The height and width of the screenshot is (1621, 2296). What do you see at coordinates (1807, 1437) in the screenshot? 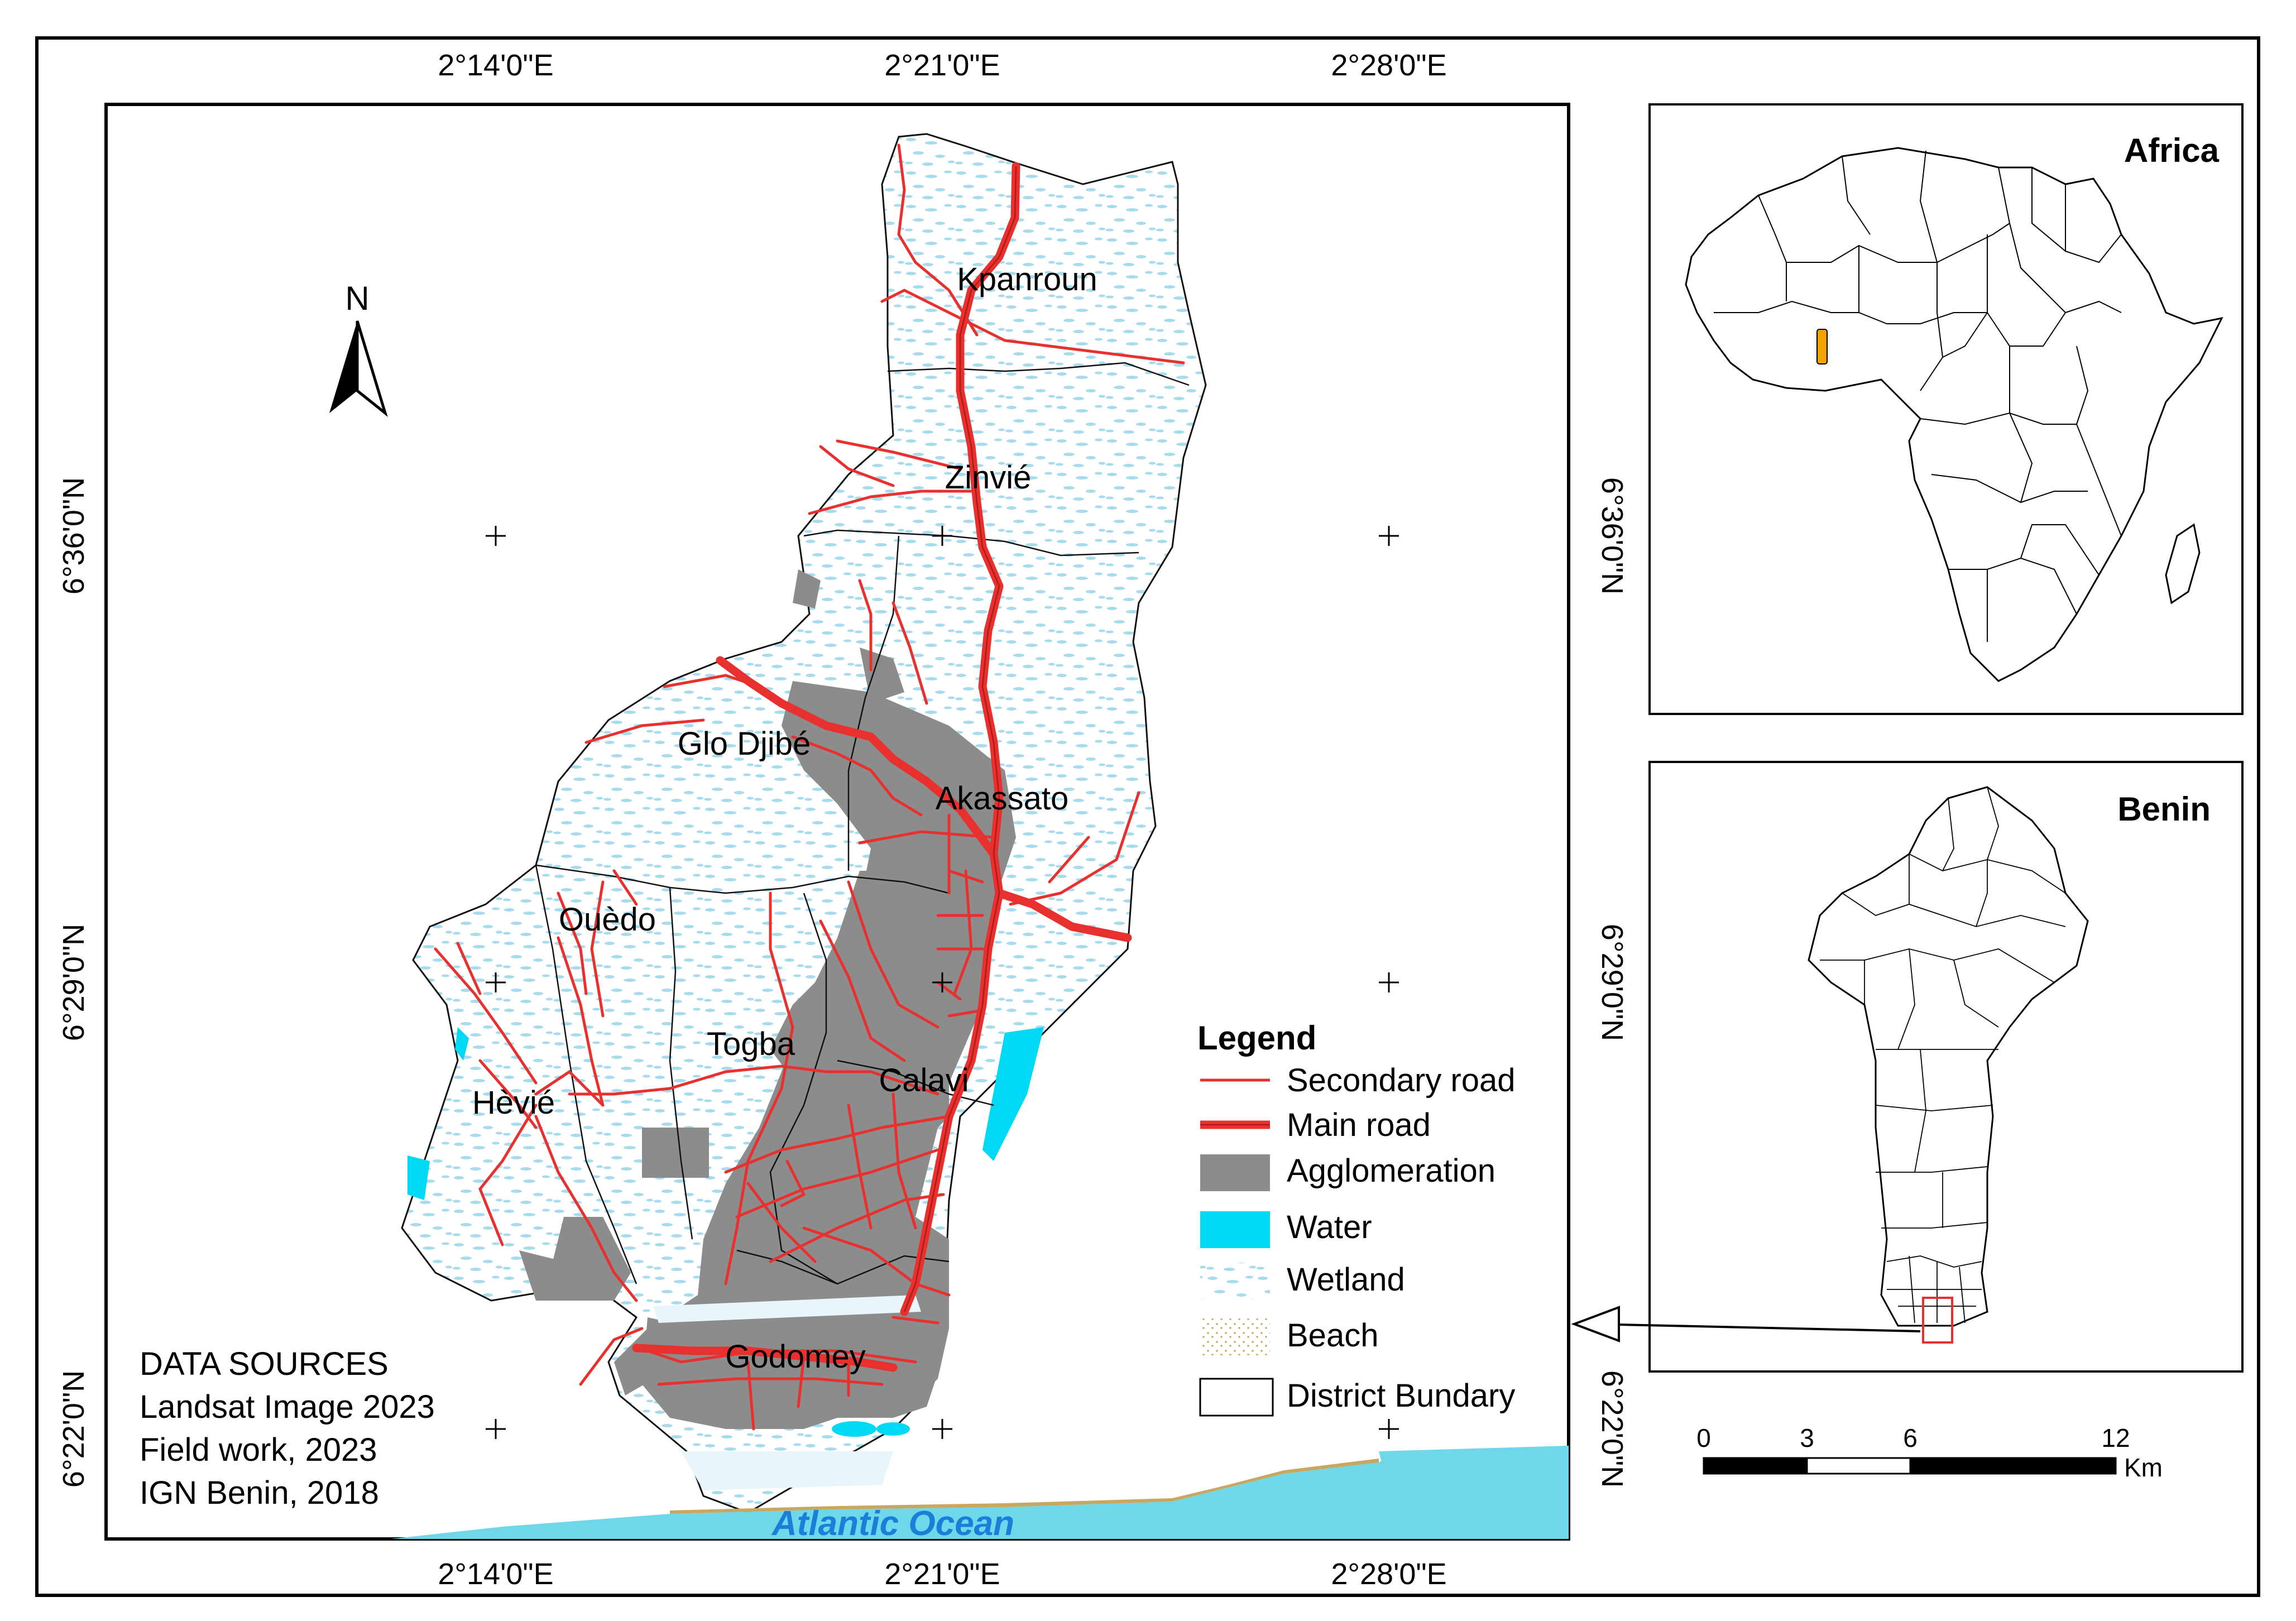
I see `scale-tick-label: 3` at bounding box center [1807, 1437].